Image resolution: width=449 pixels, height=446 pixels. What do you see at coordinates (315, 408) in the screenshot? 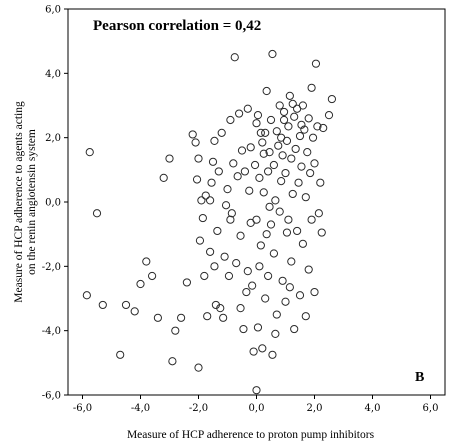
I see `x-tick-label: 2,0` at bounding box center [315, 408].